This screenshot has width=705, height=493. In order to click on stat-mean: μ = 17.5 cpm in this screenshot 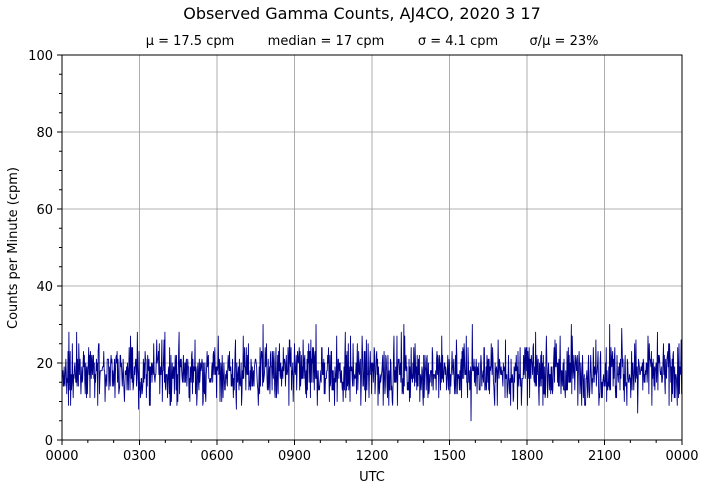, I will do `click(190, 41)`.